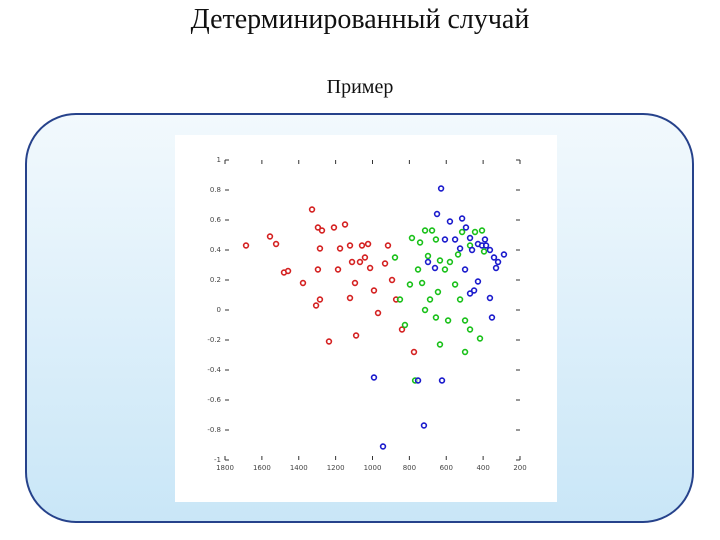 The width and height of the screenshot is (720, 540). I want to click on slide-subtitle: Пример, so click(360, 87).